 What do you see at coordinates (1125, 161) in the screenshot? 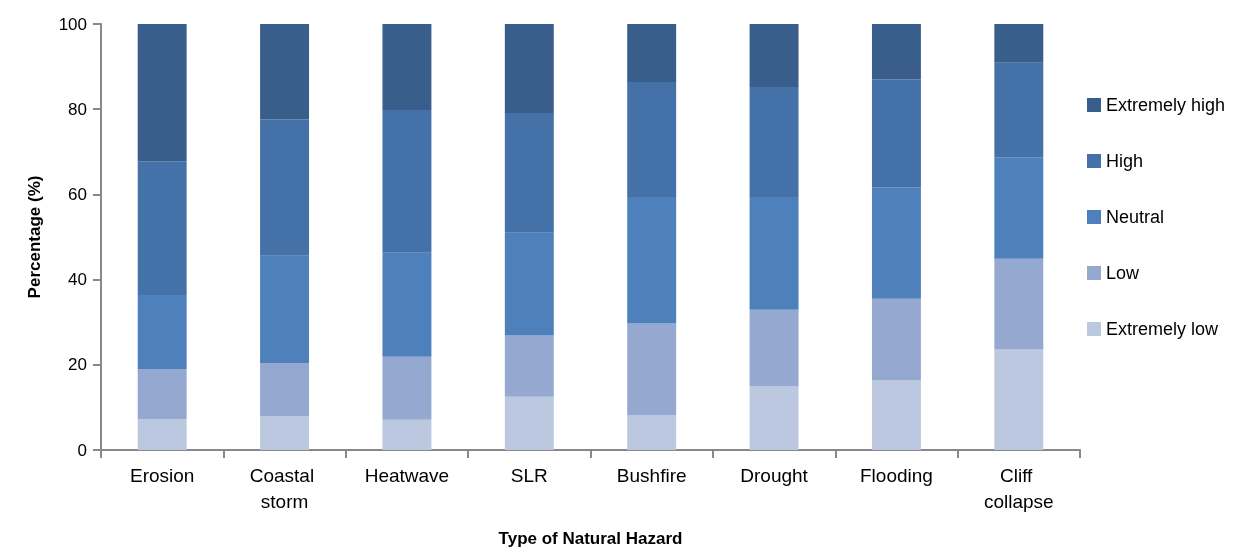
I see `legend-label: High` at bounding box center [1125, 161].